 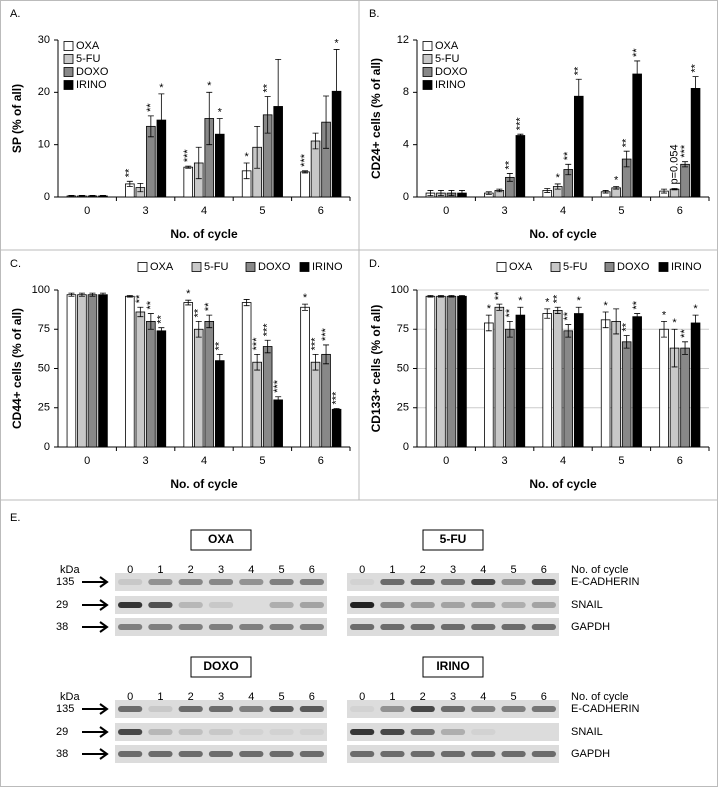 What do you see at coordinates (162, 267) in the screenshot?
I see `legend-label: OXA` at bounding box center [162, 267].